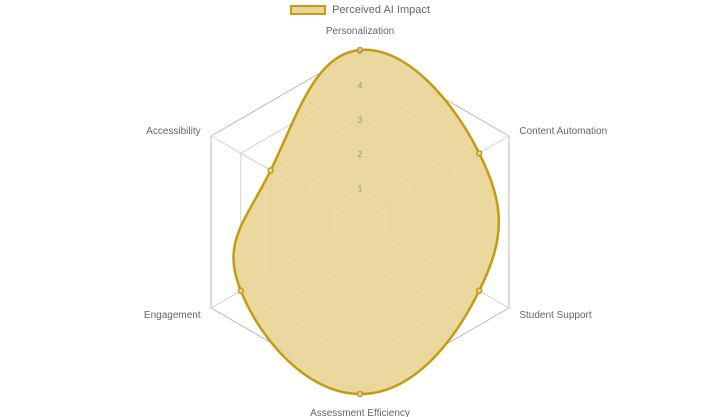  What do you see at coordinates (270, 170) in the screenshot?
I see `data-point-accessibility` at bounding box center [270, 170].